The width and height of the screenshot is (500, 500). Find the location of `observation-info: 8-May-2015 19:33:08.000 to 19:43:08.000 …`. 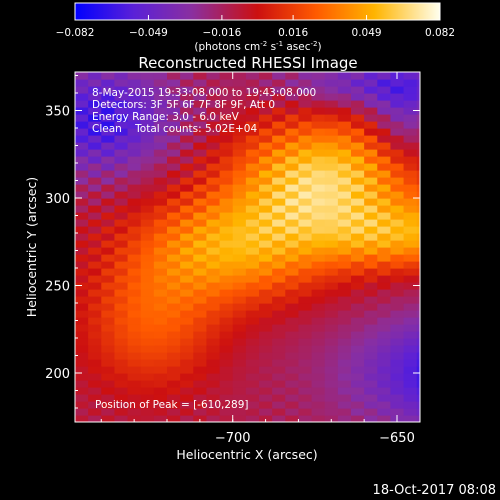

observation-info: 8-May-2015 19:33:08.000 to 19:43:08.000 … is located at coordinates (204, 111).